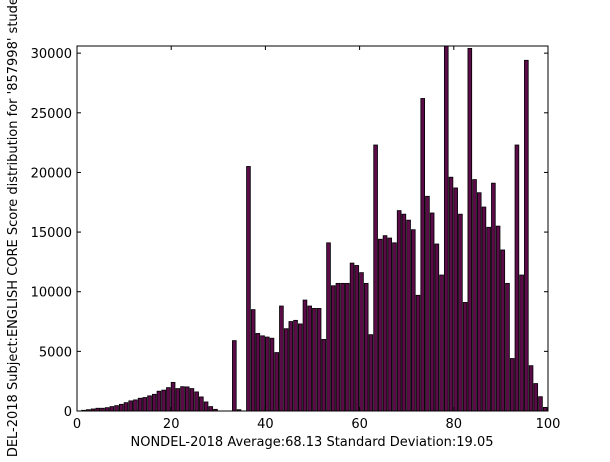 Image resolution: width=610 pixels, height=462 pixels. Describe the element at coordinates (171, 424) in the screenshot. I see `x-tick-label: 20` at that location.